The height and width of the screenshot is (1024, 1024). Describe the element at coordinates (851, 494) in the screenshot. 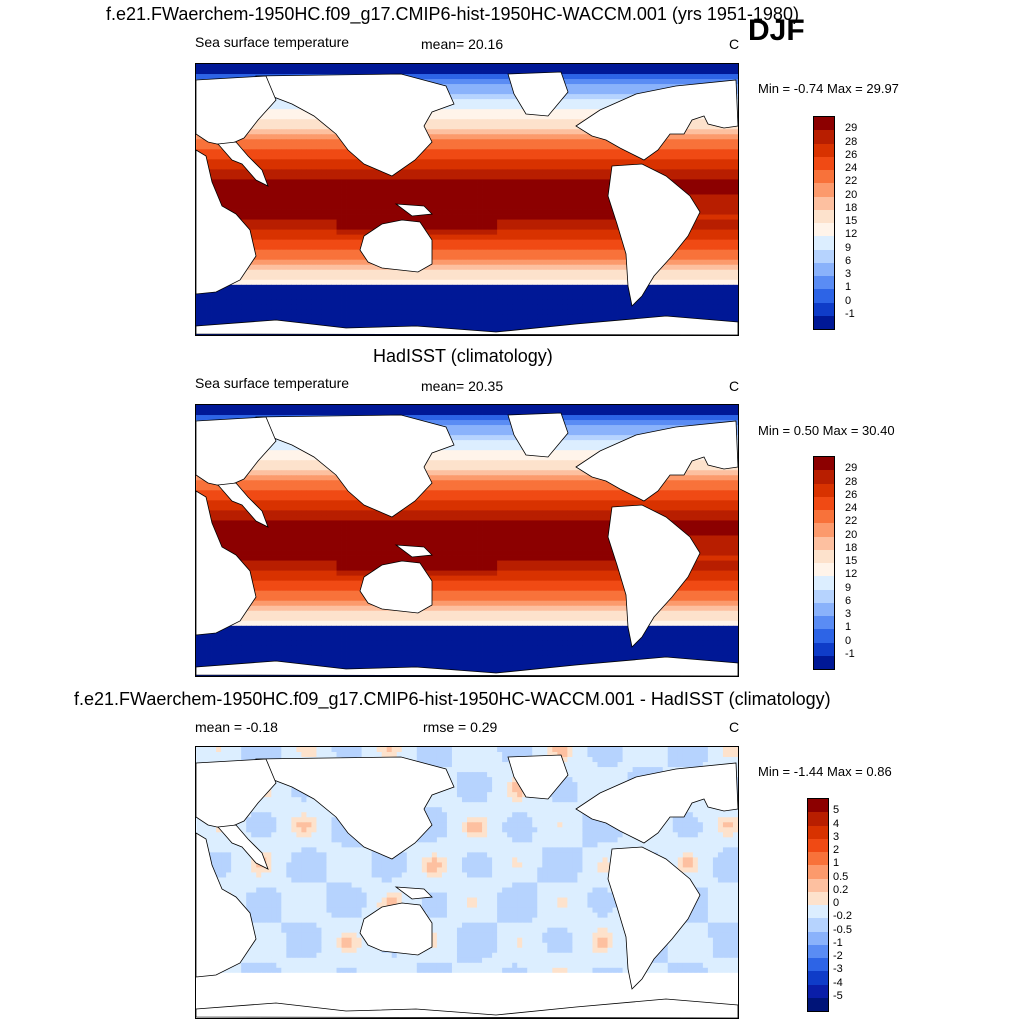

I see `colorbar-label: 26` at that location.